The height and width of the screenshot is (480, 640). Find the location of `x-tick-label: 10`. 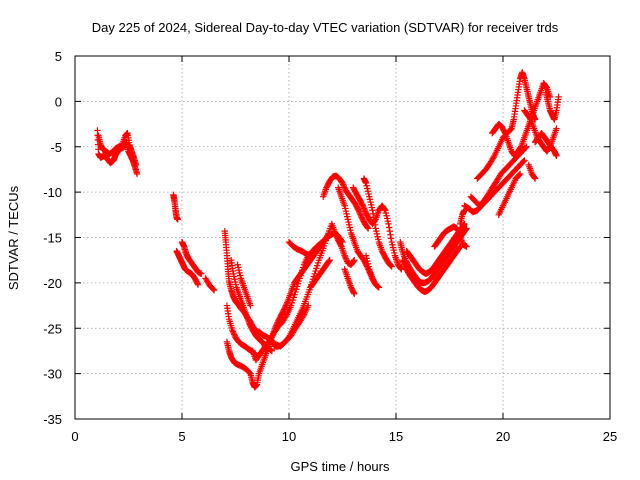

x-tick-label: 10 is located at coordinates (289, 436).